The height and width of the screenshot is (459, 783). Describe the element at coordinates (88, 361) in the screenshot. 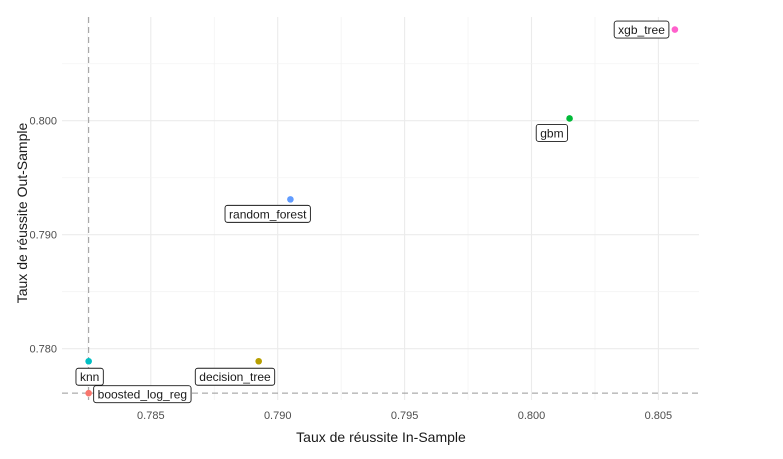

I see `data-point-knn` at that location.